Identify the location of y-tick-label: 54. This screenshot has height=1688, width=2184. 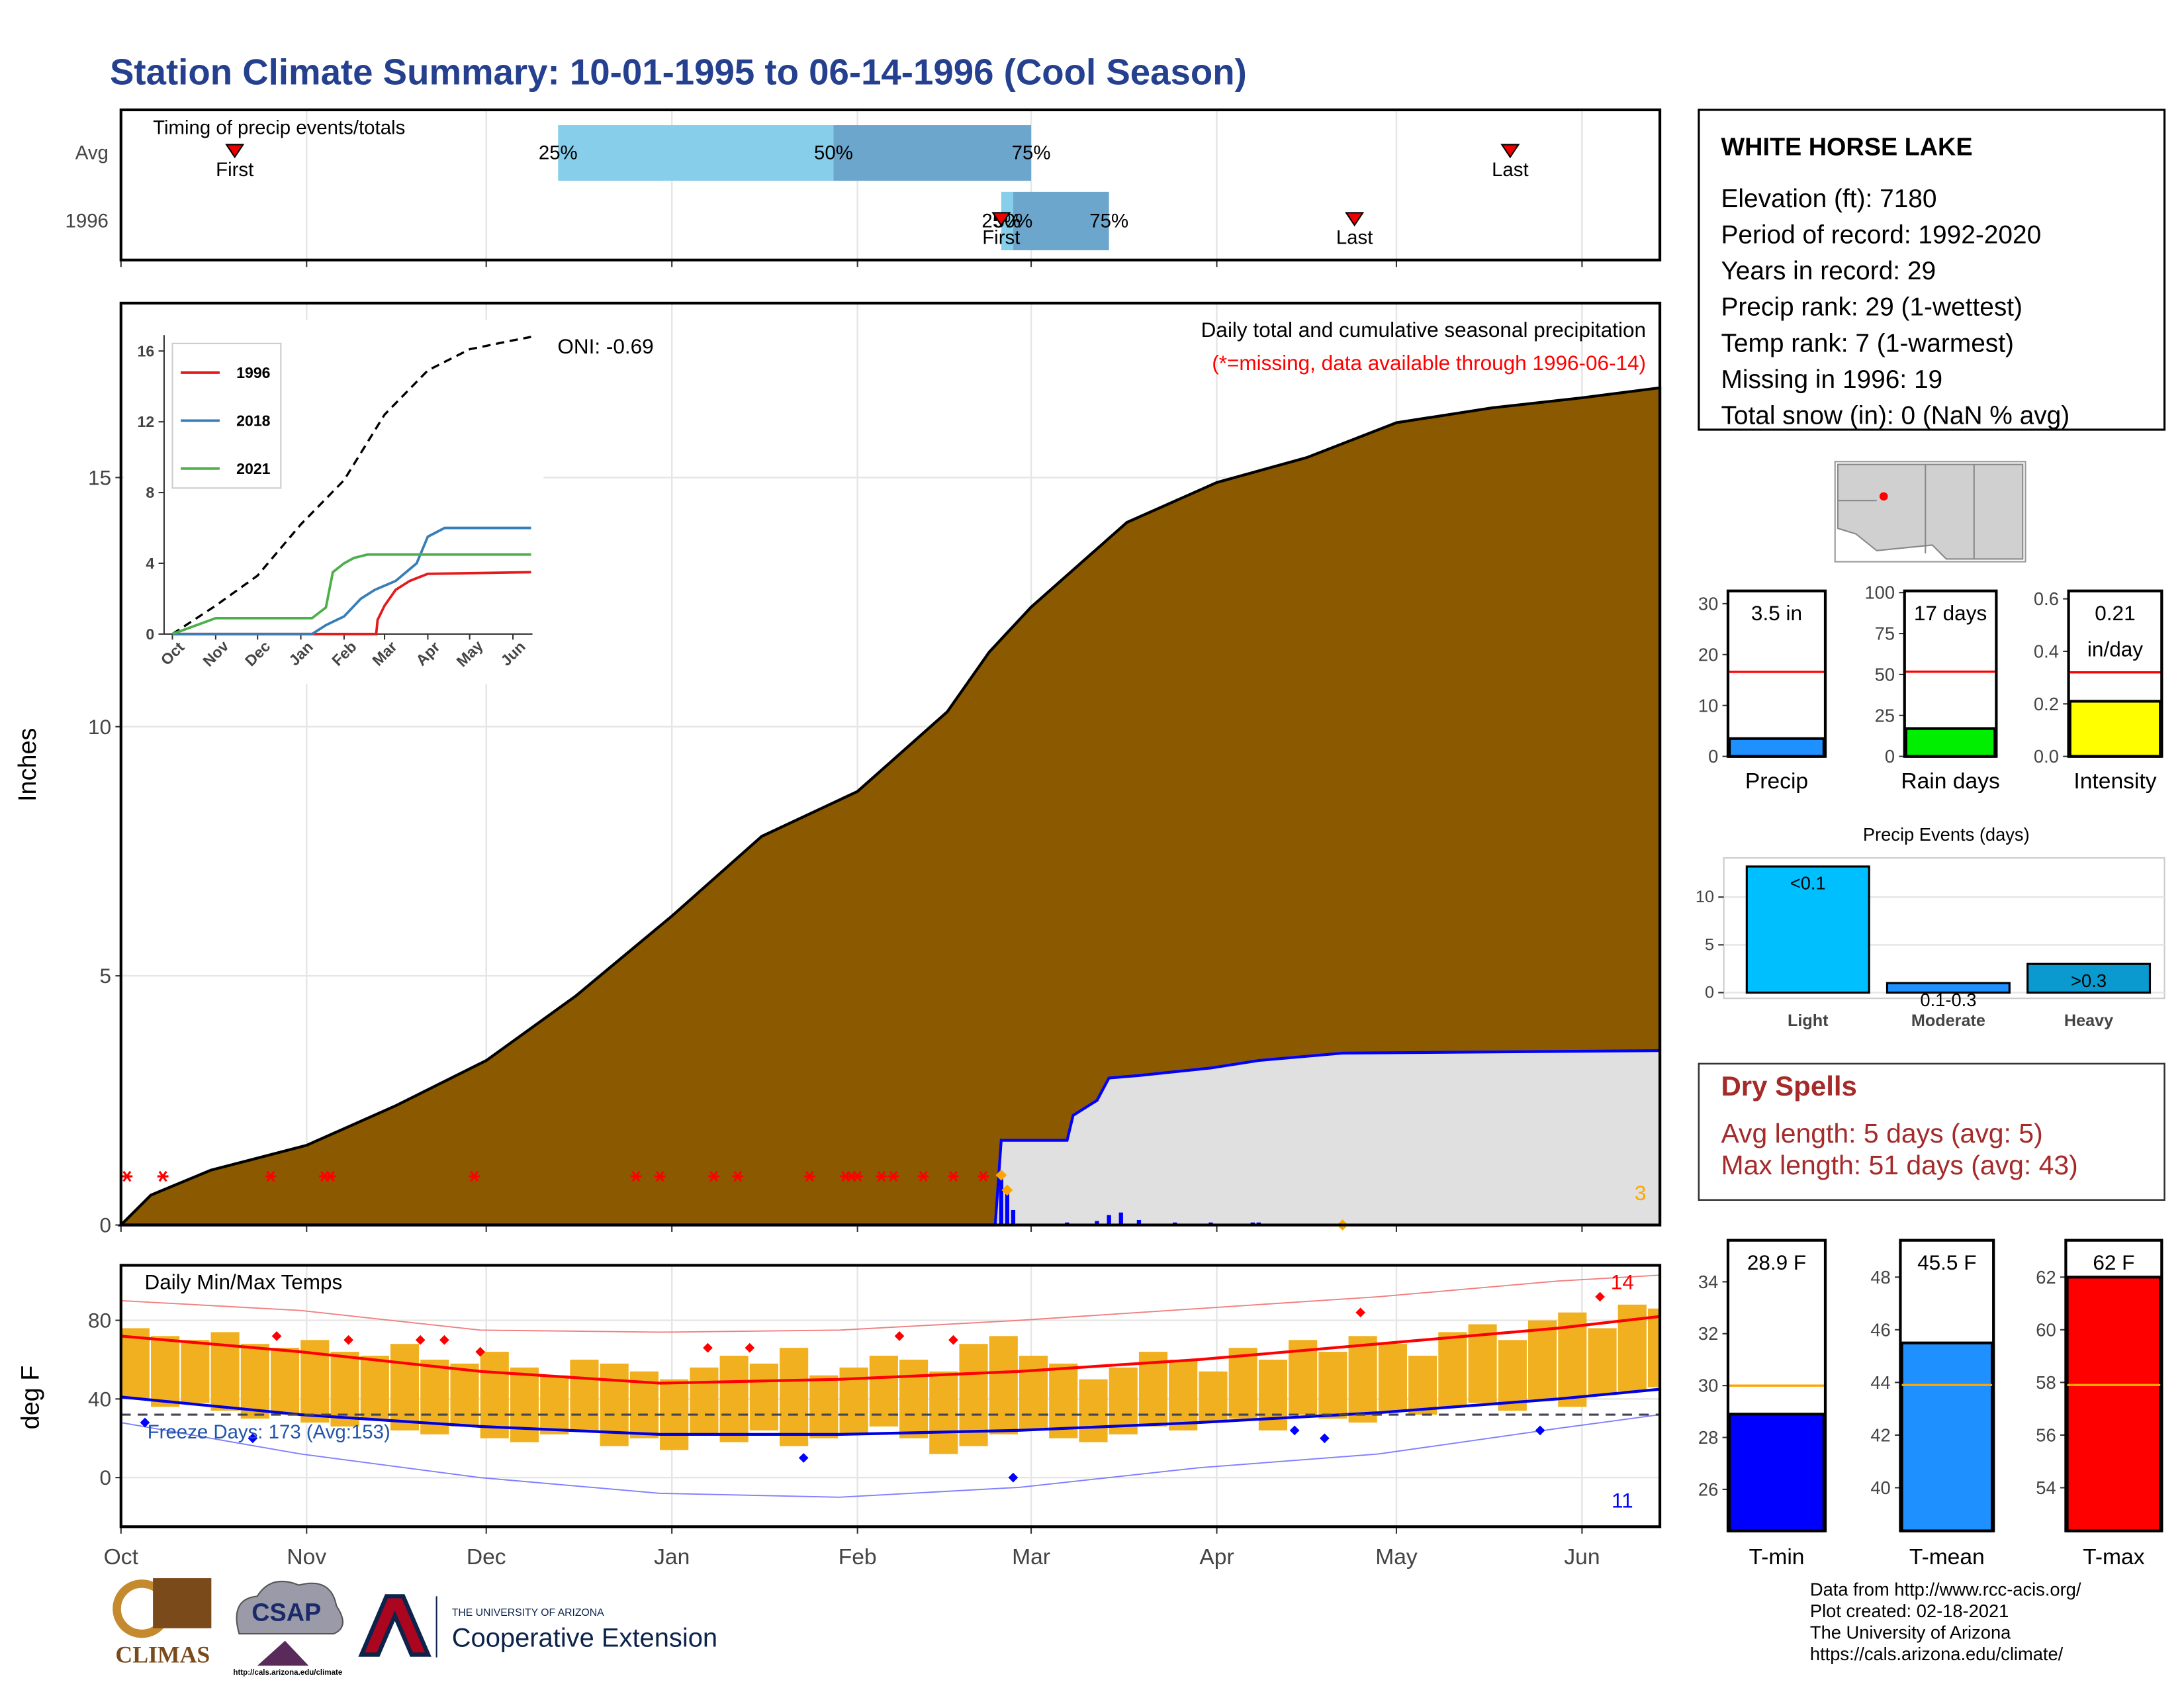
(2046, 1487).